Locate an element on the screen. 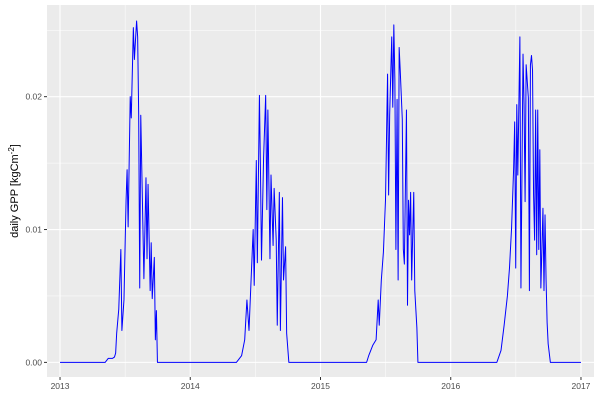 This screenshot has width=600, height=400. x-tick-label: 2017 is located at coordinates (581, 386).